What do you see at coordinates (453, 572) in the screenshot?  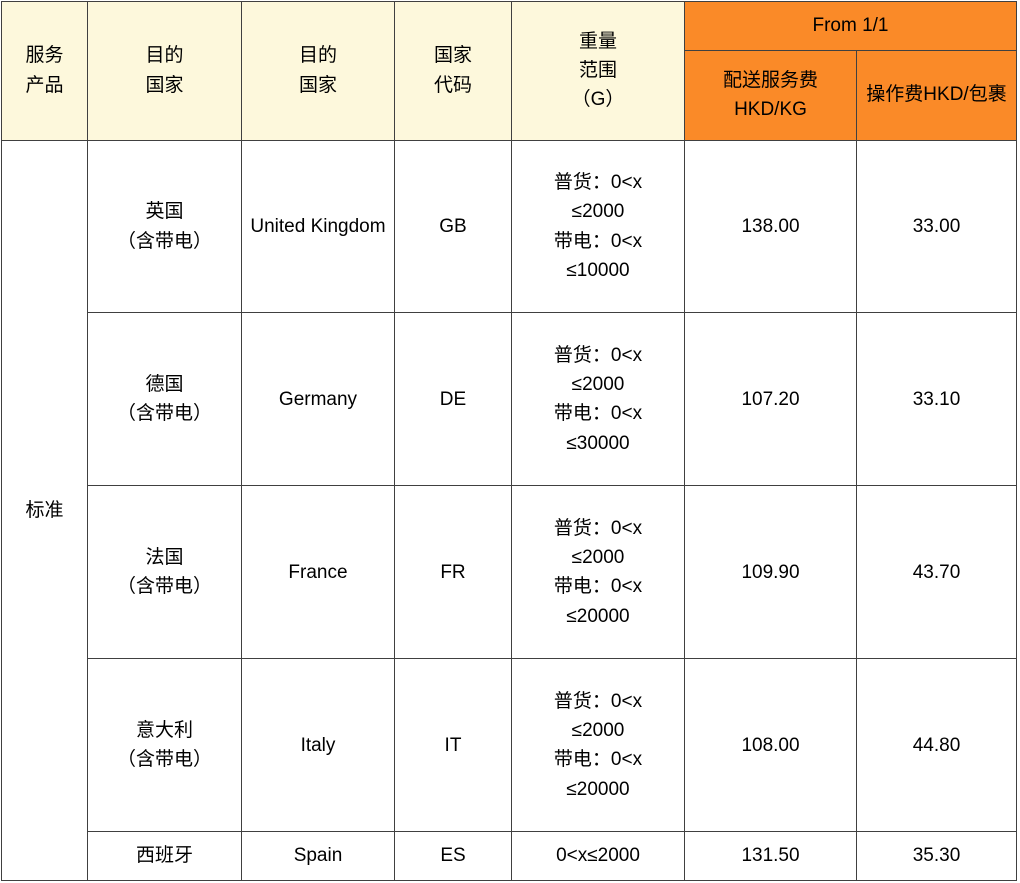 I see `cell-country-code: FR` at bounding box center [453, 572].